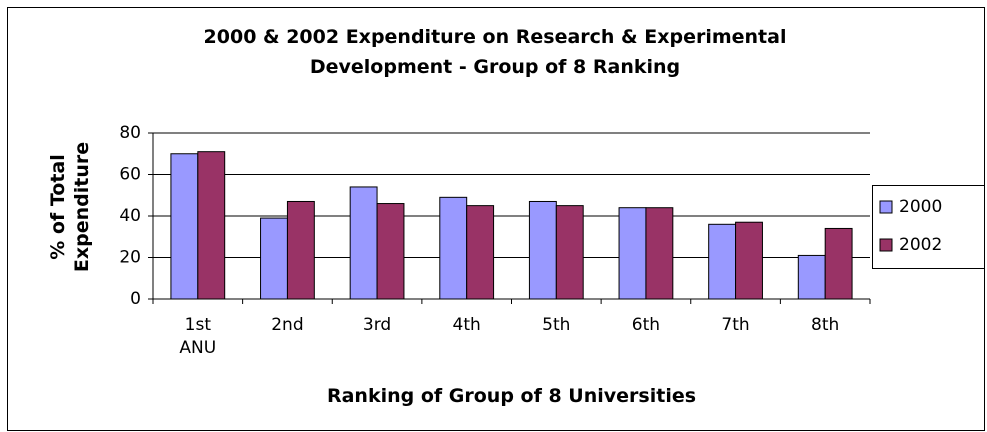 This screenshot has height=432, width=987. What do you see at coordinates (511, 396) in the screenshot?
I see `x-axis-label: Ranking of Group of 8 Universities` at bounding box center [511, 396].